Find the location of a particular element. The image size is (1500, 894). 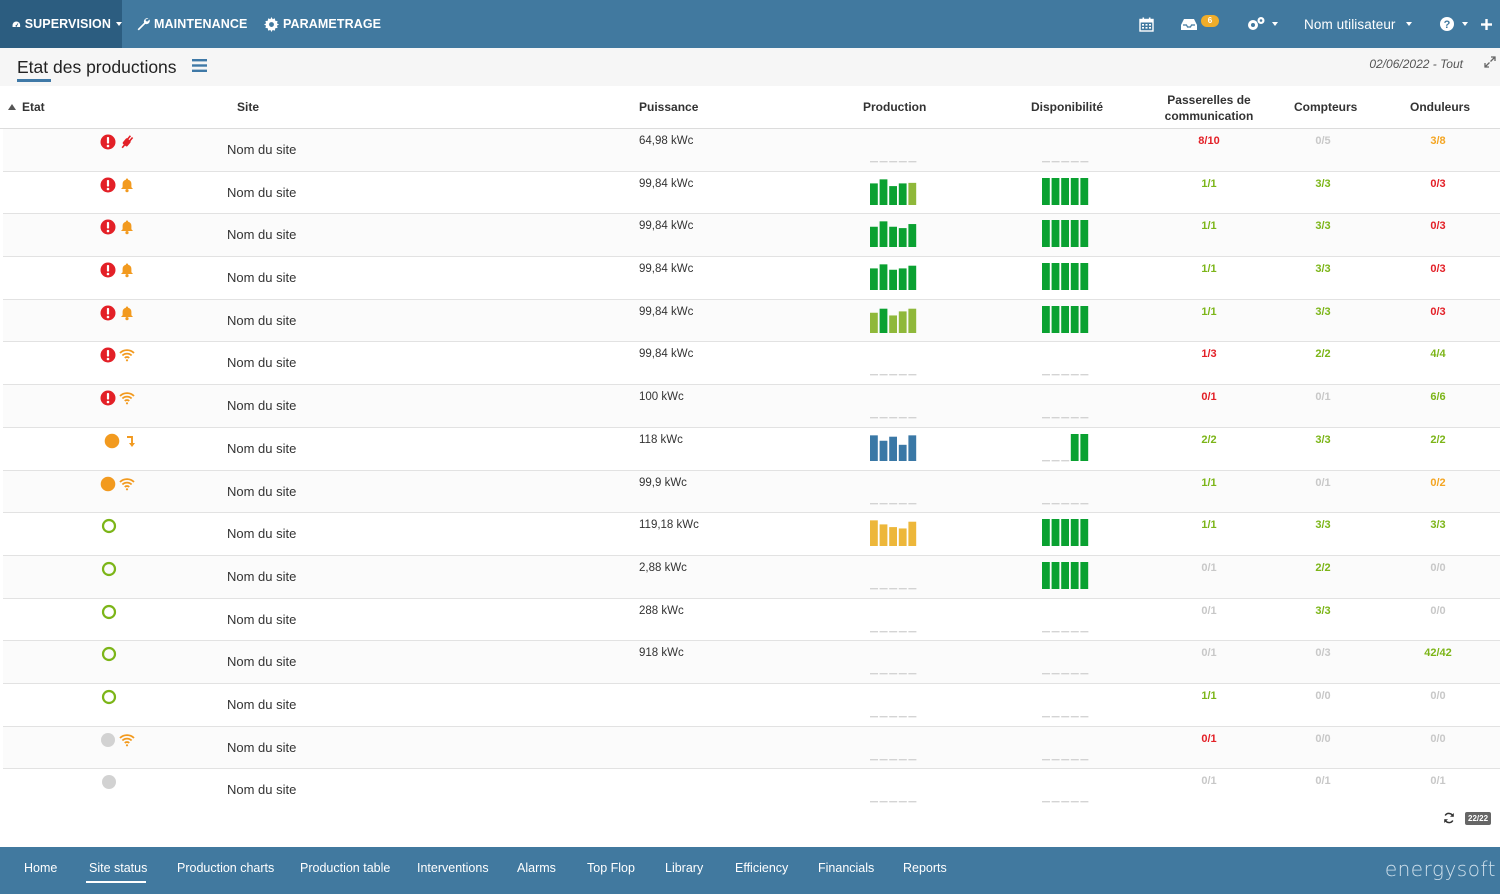

tab-top-flop: Top Flop is located at coordinates (611, 868).